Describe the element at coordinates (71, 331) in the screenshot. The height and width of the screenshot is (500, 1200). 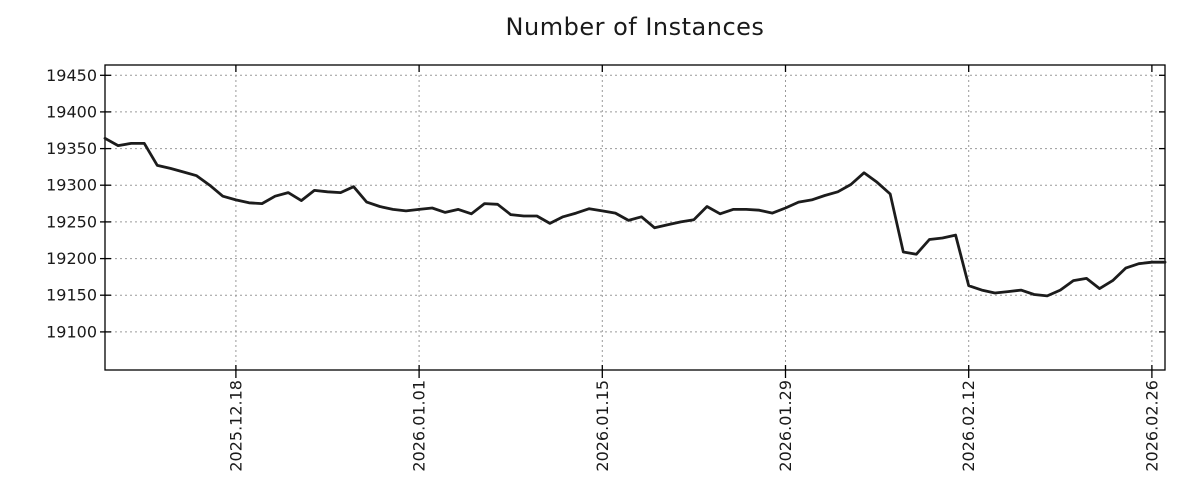
I see `y-tick-label: 19100` at that location.